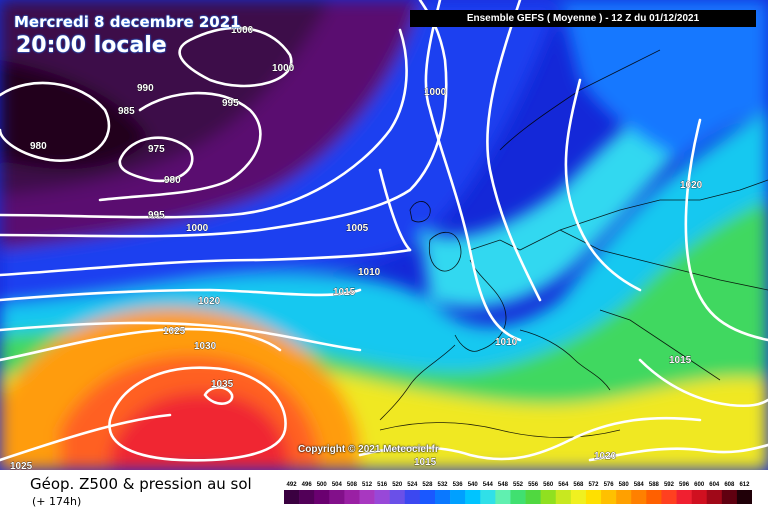 The width and height of the screenshot is (768, 512). Describe the element at coordinates (127, 22) in the screenshot. I see `forecast-date: Mercredi 8 decembre 2021` at that location.